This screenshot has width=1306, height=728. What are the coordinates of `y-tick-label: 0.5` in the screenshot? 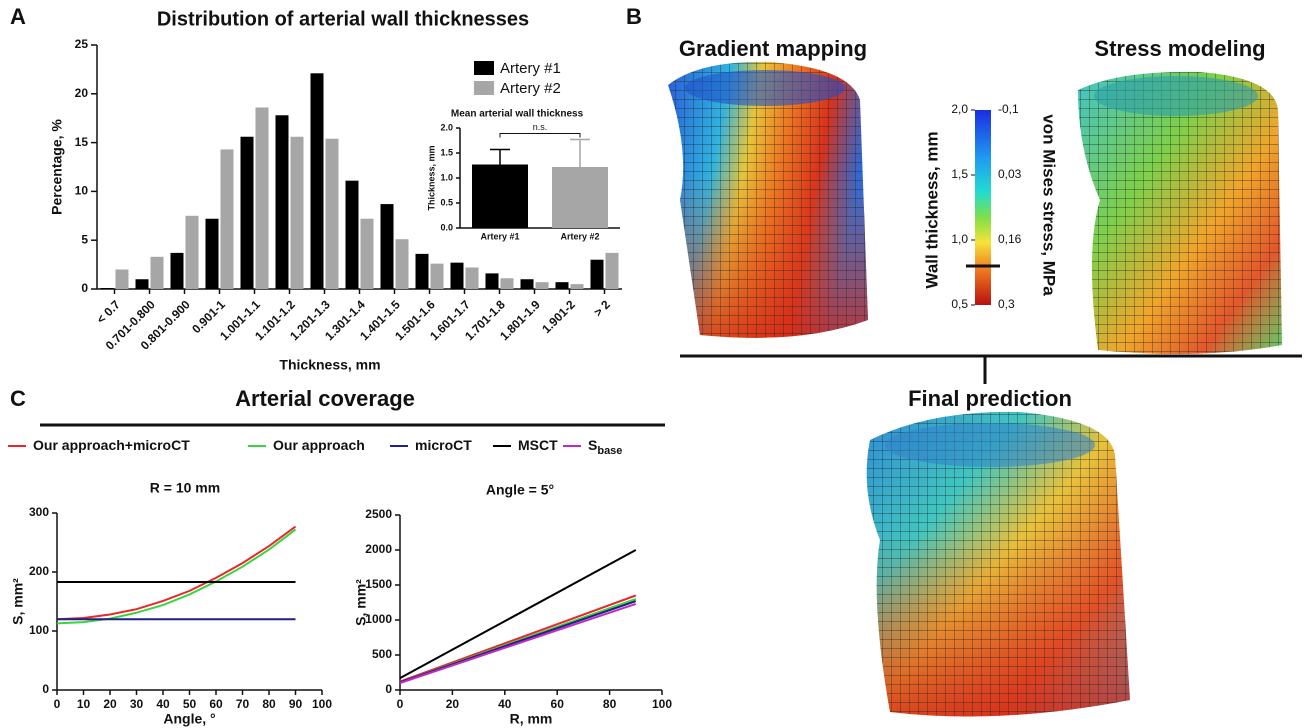 It's located at (446, 202).